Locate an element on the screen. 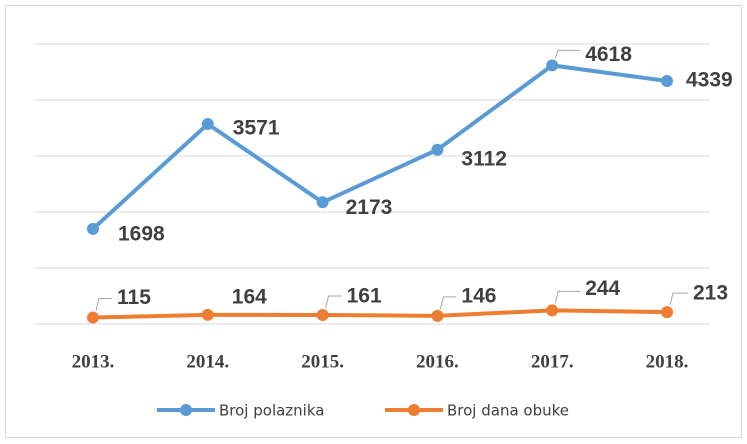 The width and height of the screenshot is (747, 444). data-label: 1698 is located at coordinates (141, 233).